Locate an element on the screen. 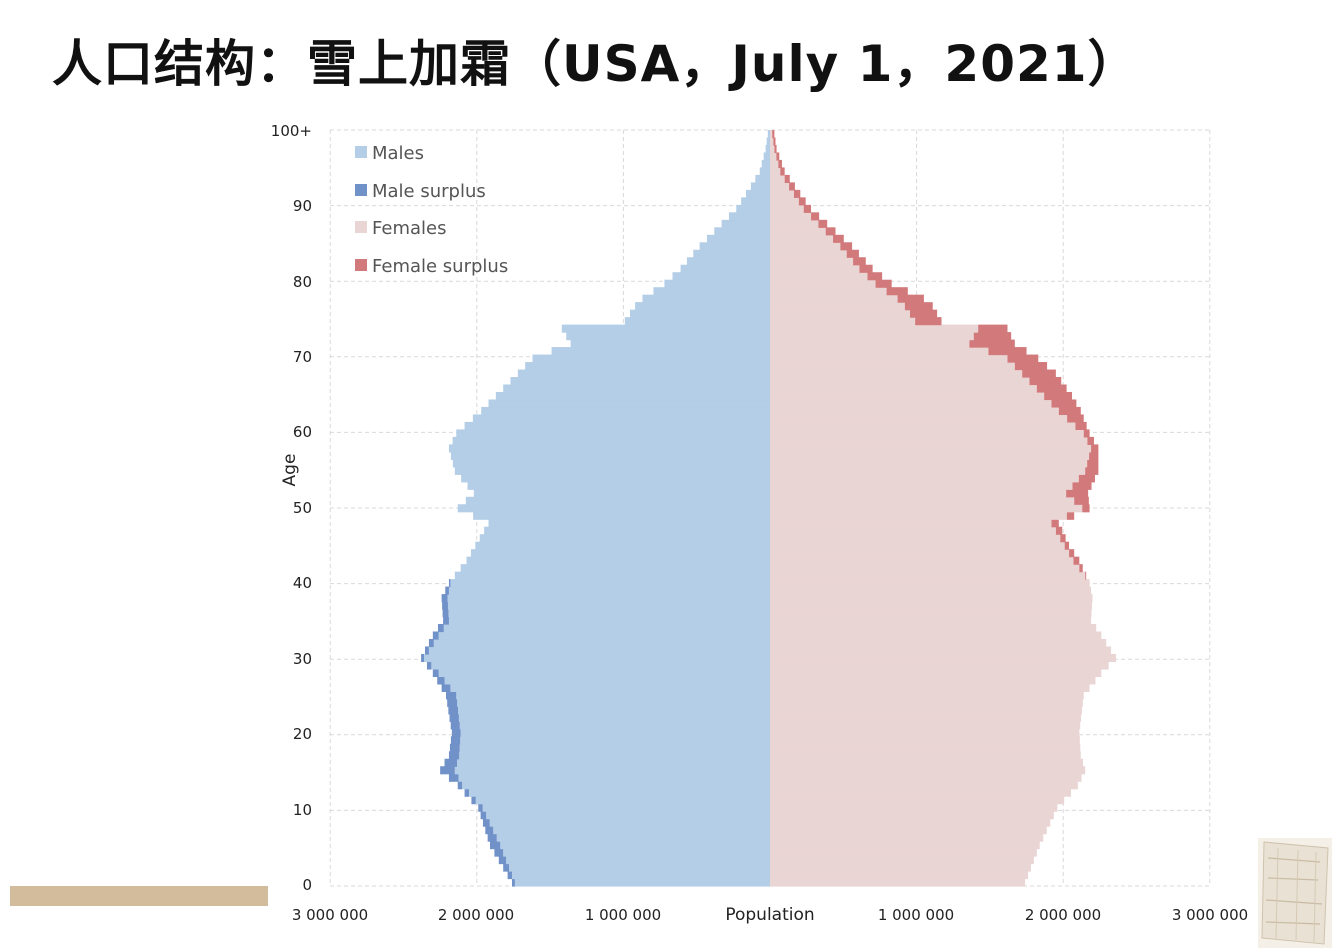  legend-swatch-females is located at coordinates (361, 227).